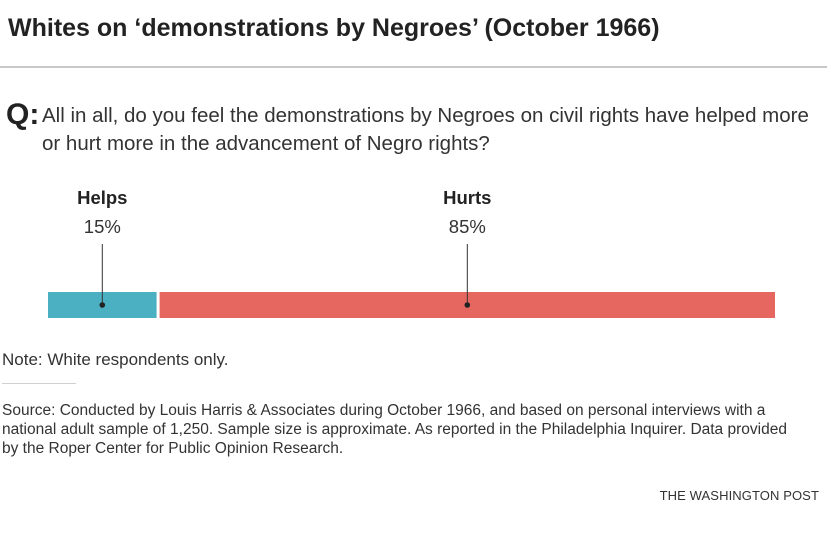 The image size is (827, 545). I want to click on value-label-hurts: 85%, so click(467, 226).